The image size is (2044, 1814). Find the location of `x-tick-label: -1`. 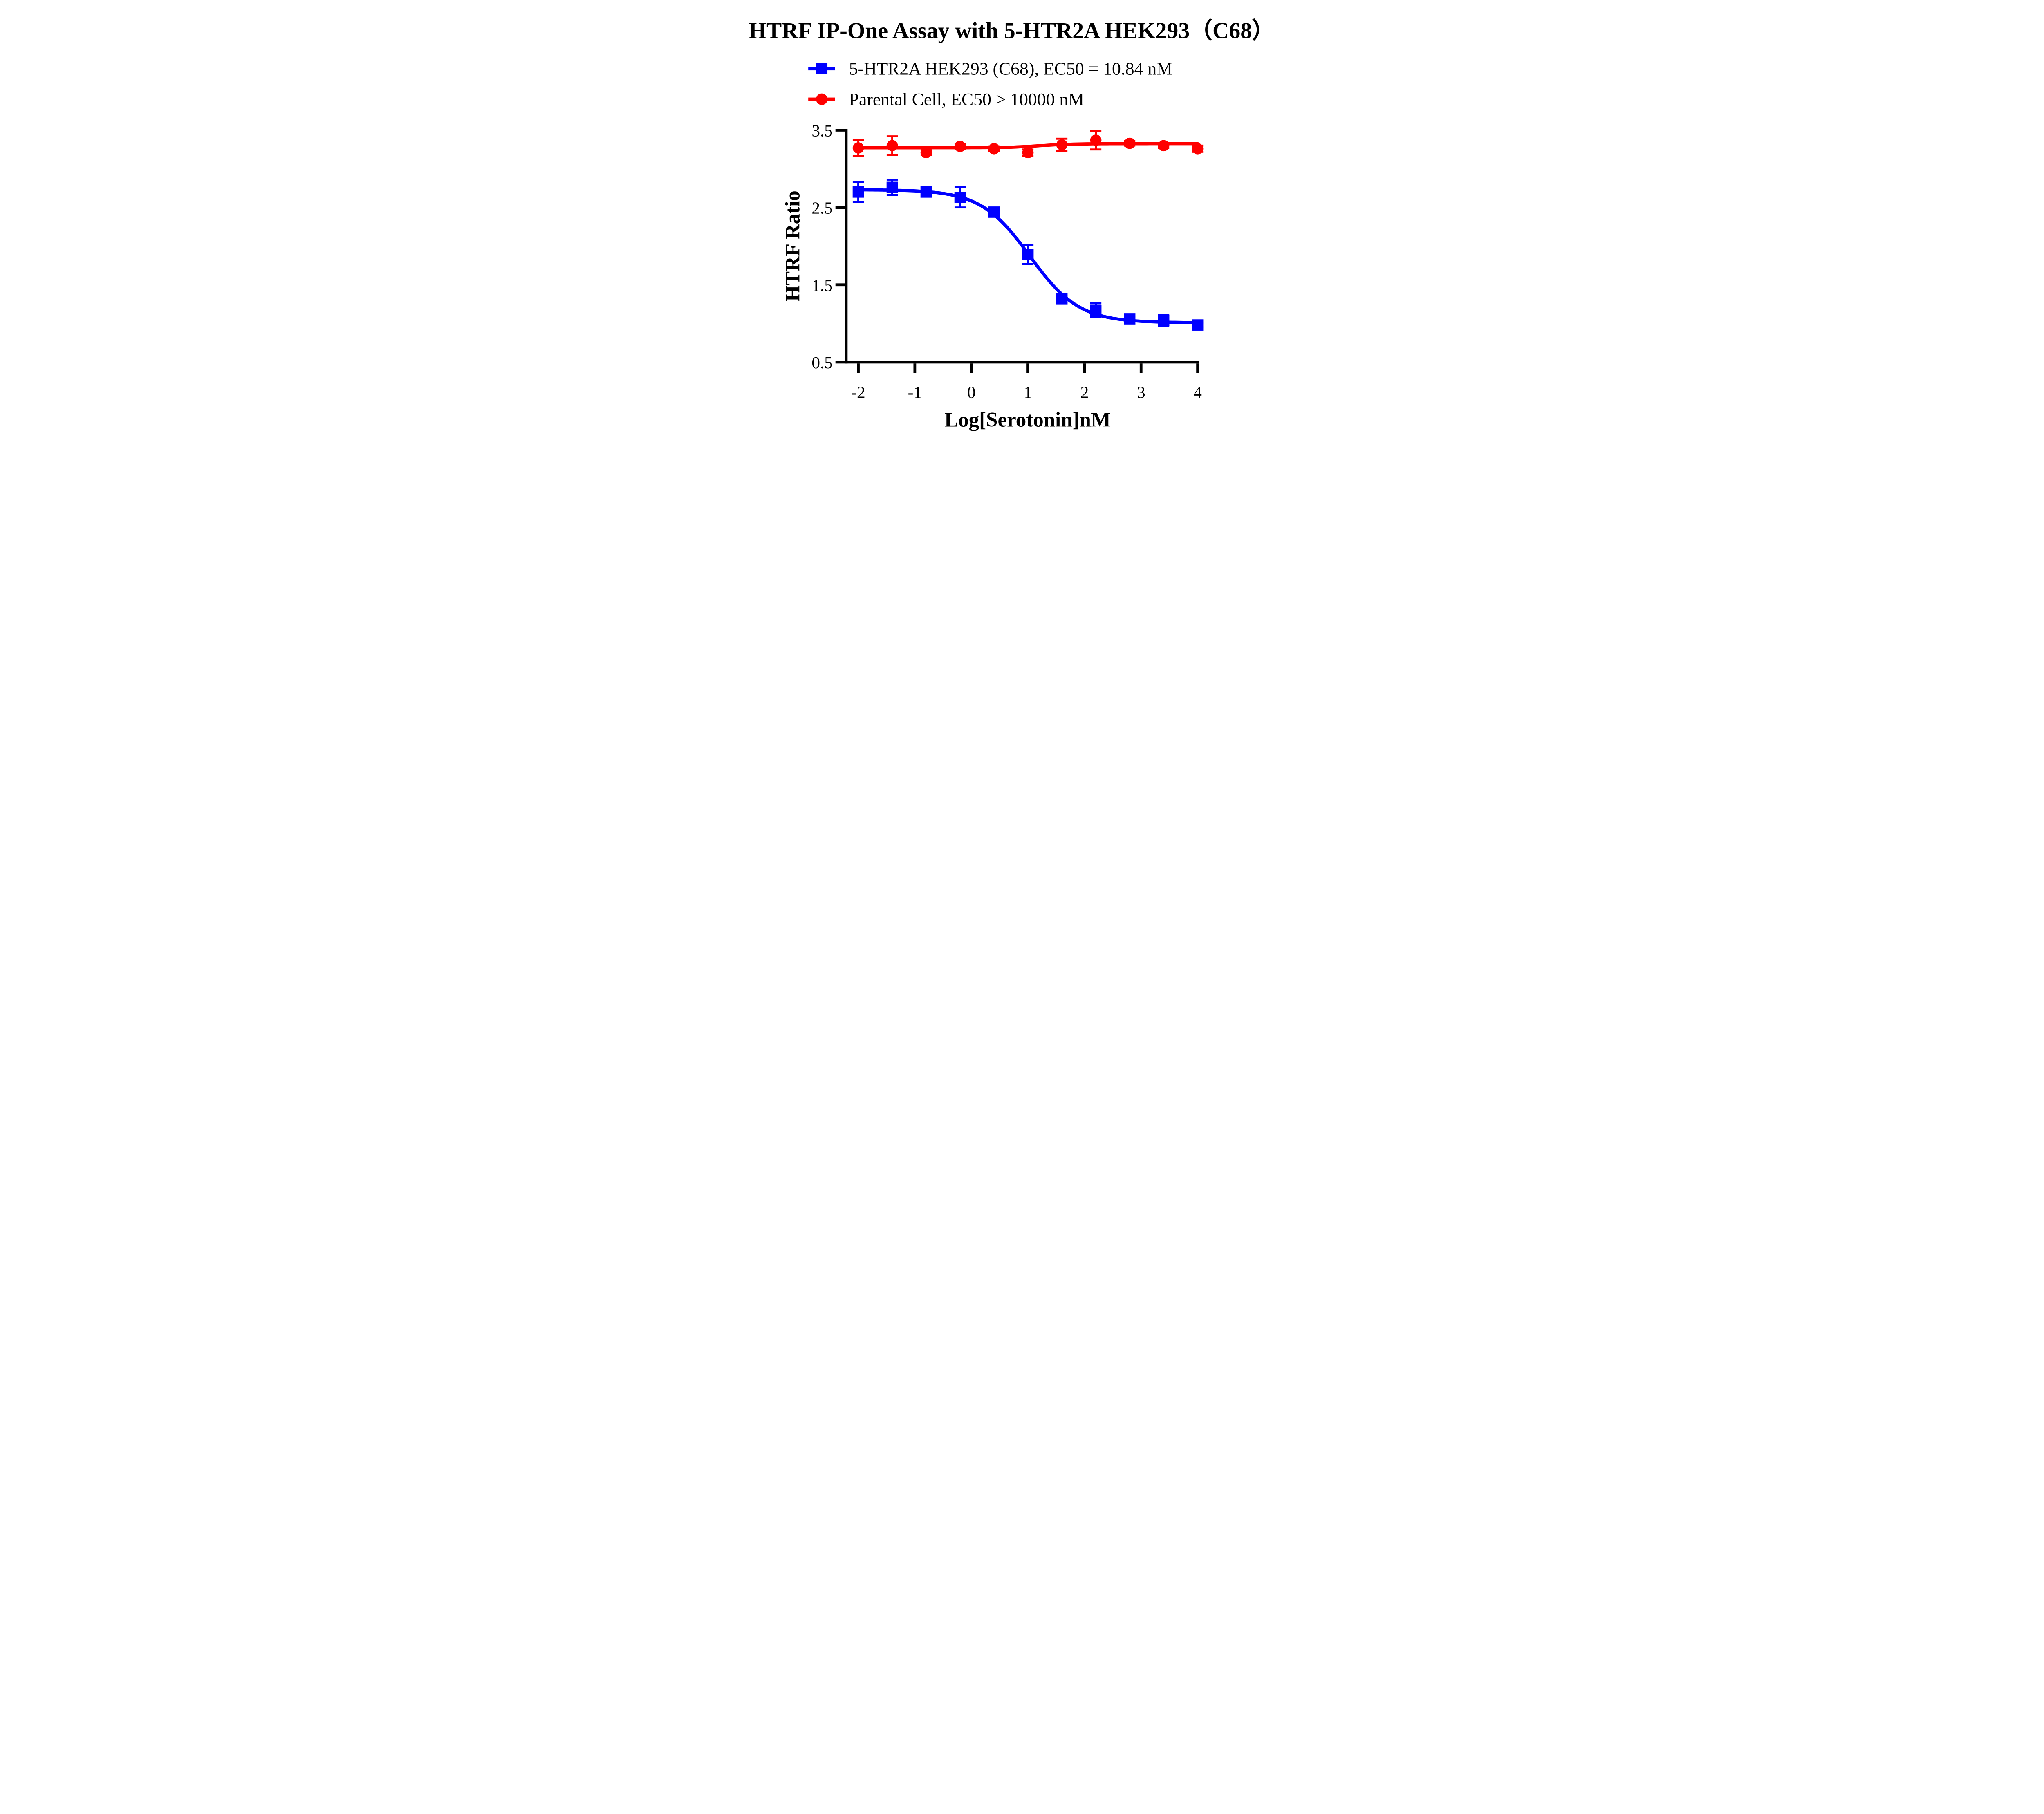

x-tick-label: -1 is located at coordinates (915, 392).